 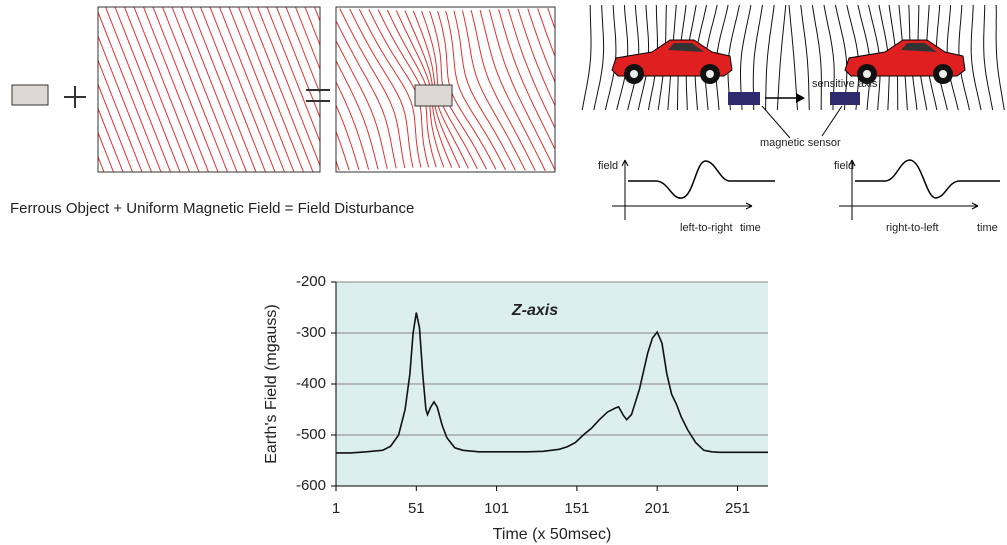 What do you see at coordinates (271, 384) in the screenshot?
I see `y-axis-label: Earth's Field (mgauss)` at bounding box center [271, 384].